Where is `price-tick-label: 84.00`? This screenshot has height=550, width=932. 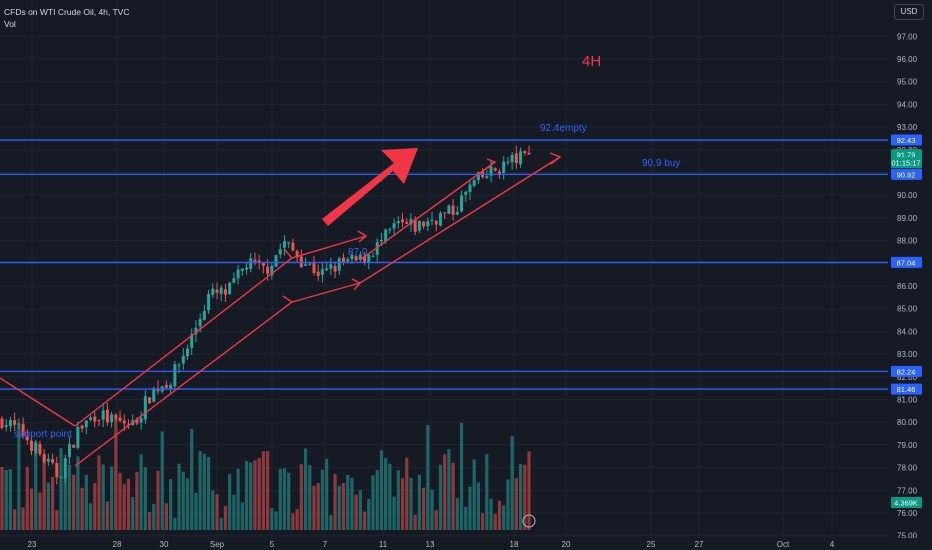
price-tick-label: 84.00 is located at coordinates (907, 331).